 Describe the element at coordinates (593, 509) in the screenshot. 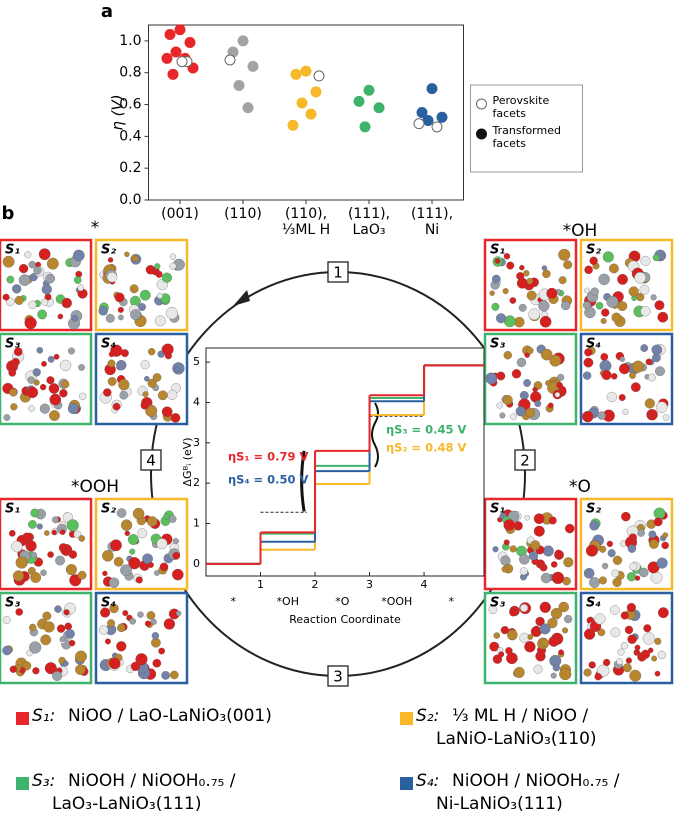

I see `structure-label: S₂` at that location.